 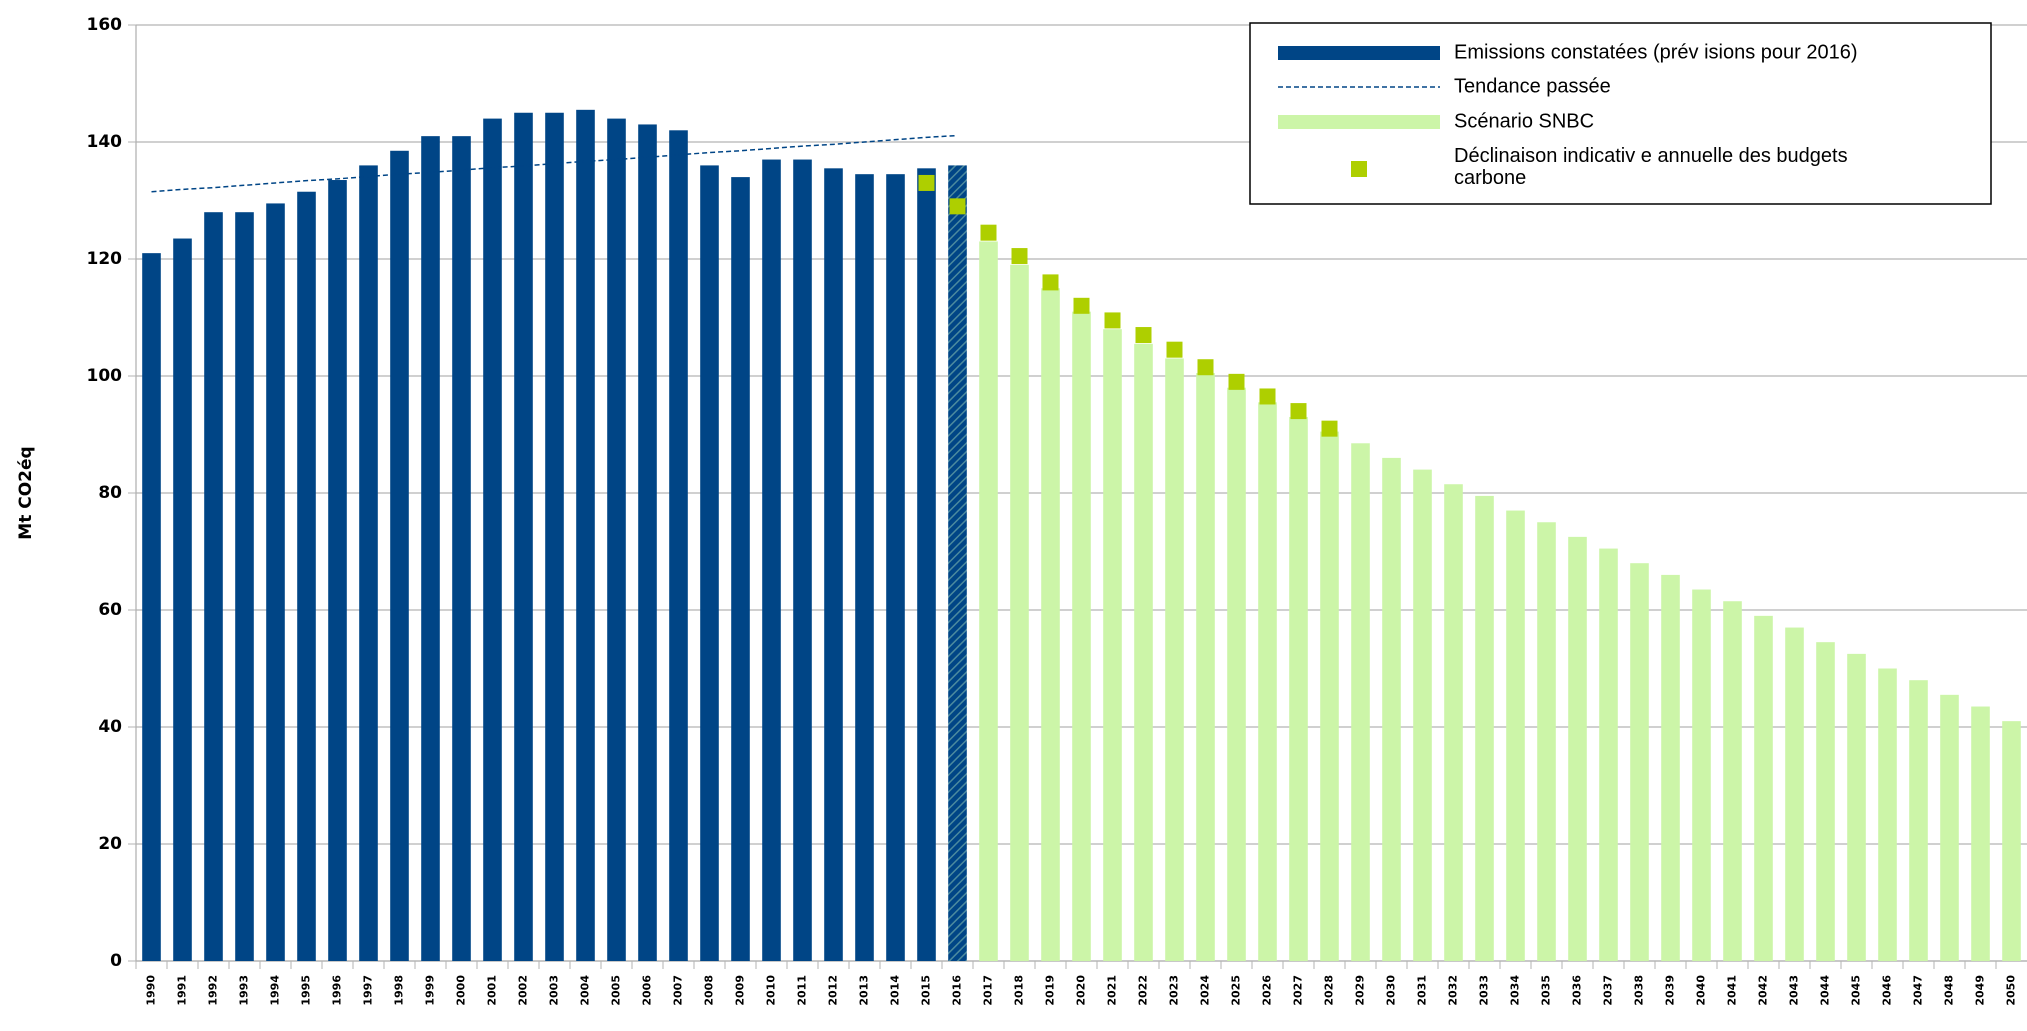 I want to click on y-tick-label: 0, so click(x=116, y=961).